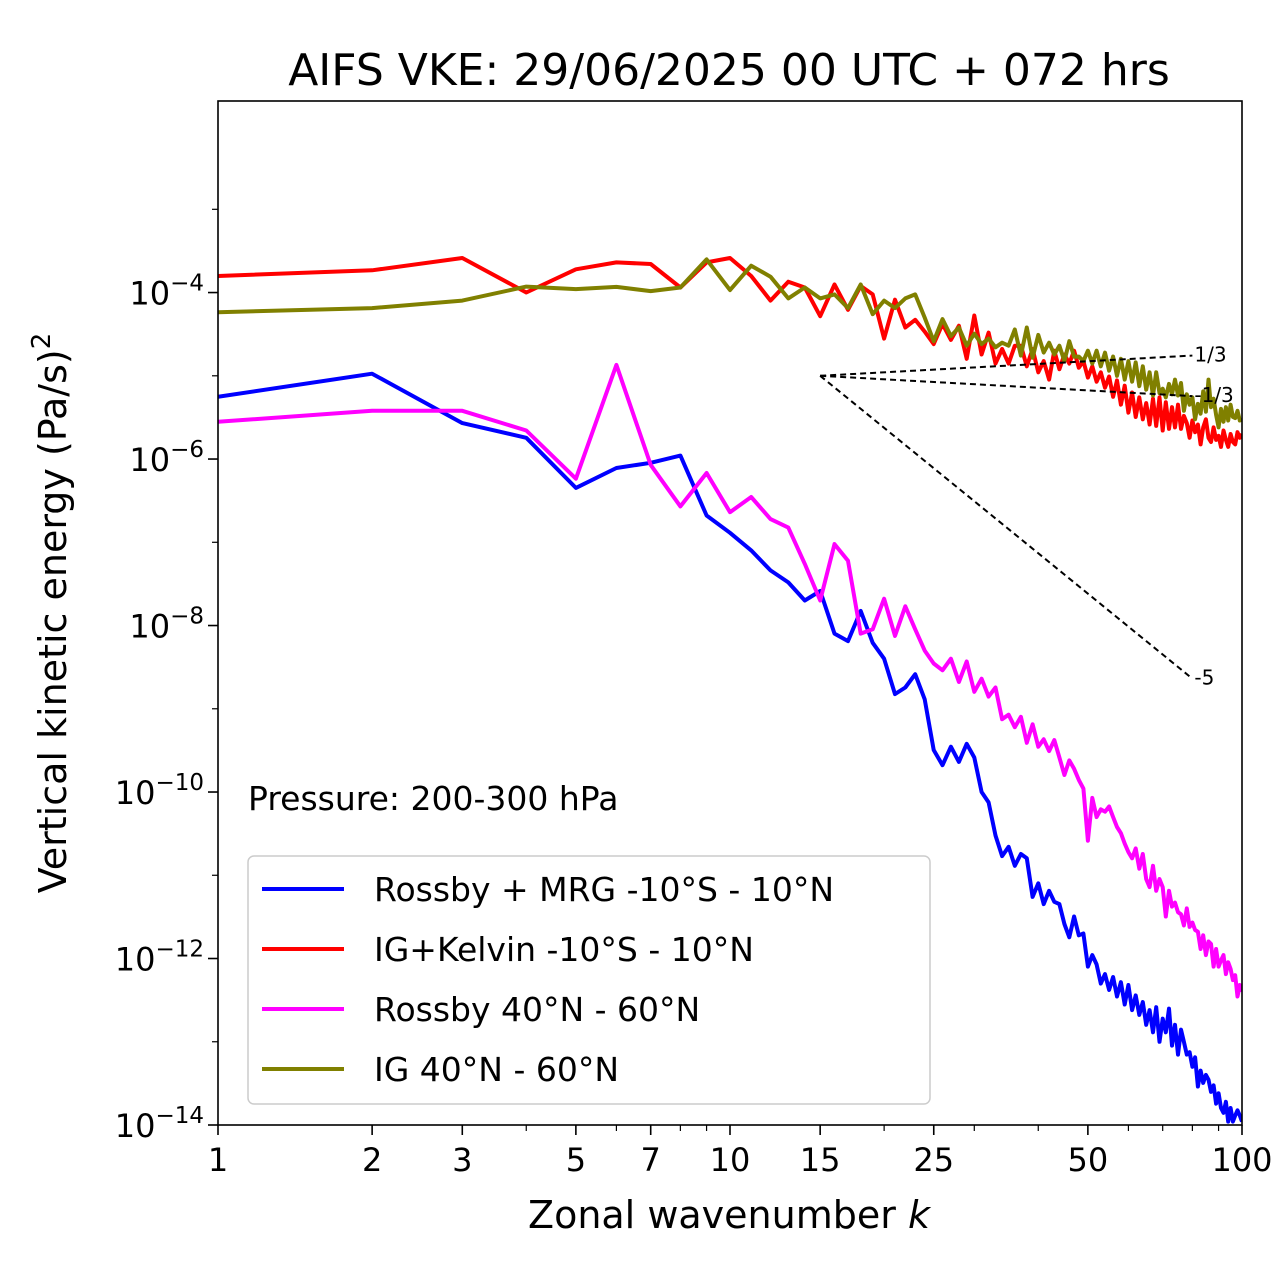  What do you see at coordinates (1241, 1160) in the screenshot?
I see `x-tick-label-9: 100` at bounding box center [1241, 1160].